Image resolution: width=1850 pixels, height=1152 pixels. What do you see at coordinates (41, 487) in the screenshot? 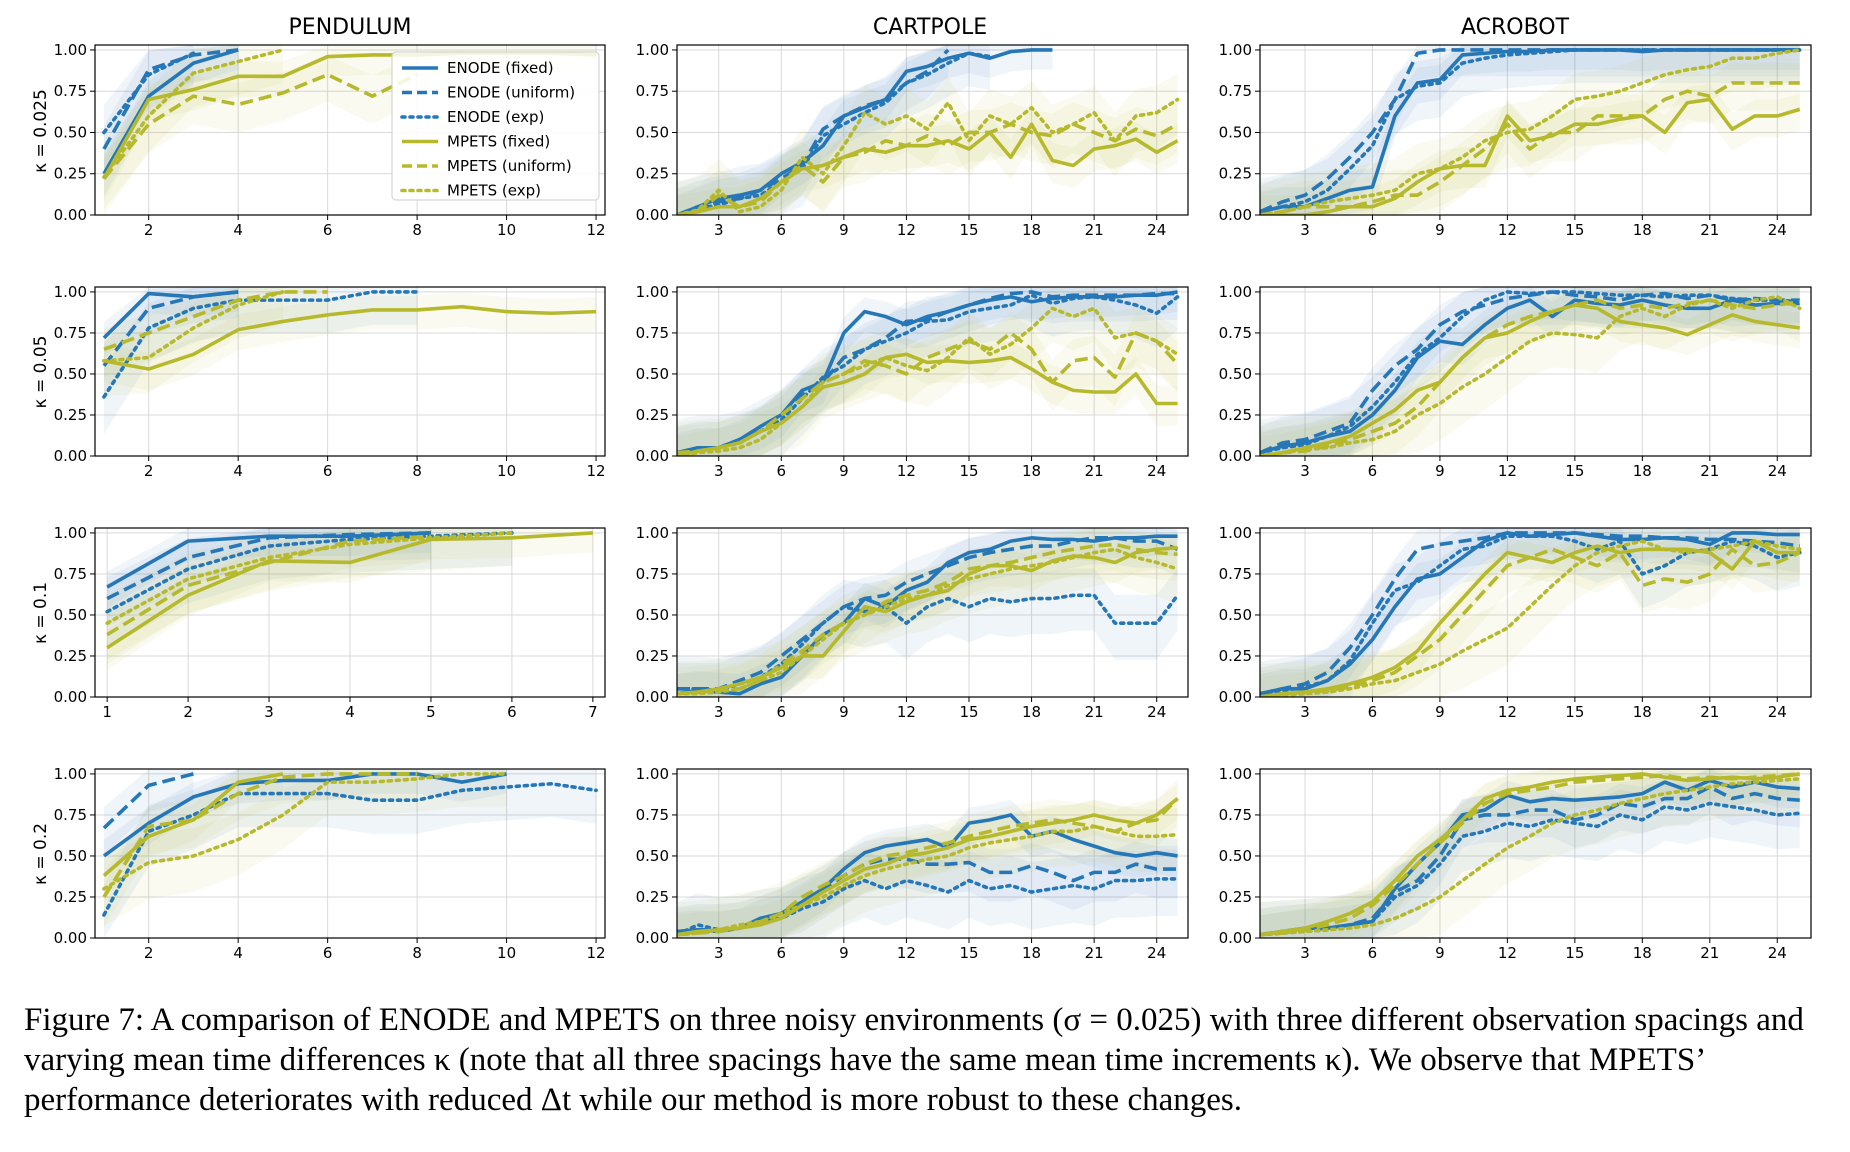
I see `row-labels: κ = 0.025 κ = 0.05 κ = 0.1 κ = 0.2` at bounding box center [41, 487].